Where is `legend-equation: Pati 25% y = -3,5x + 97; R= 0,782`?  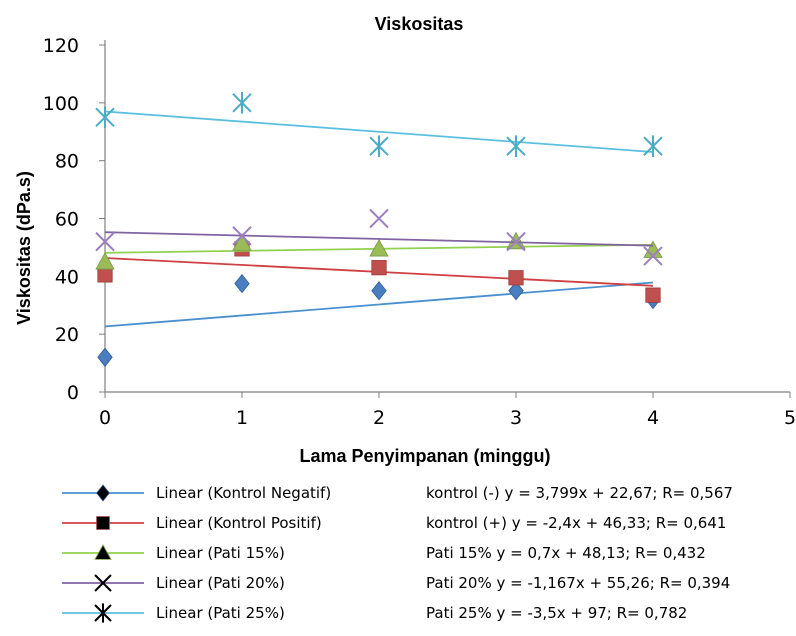 legend-equation: Pati 25% y = -3,5x + 97; R= 0,782 is located at coordinates (557, 613).